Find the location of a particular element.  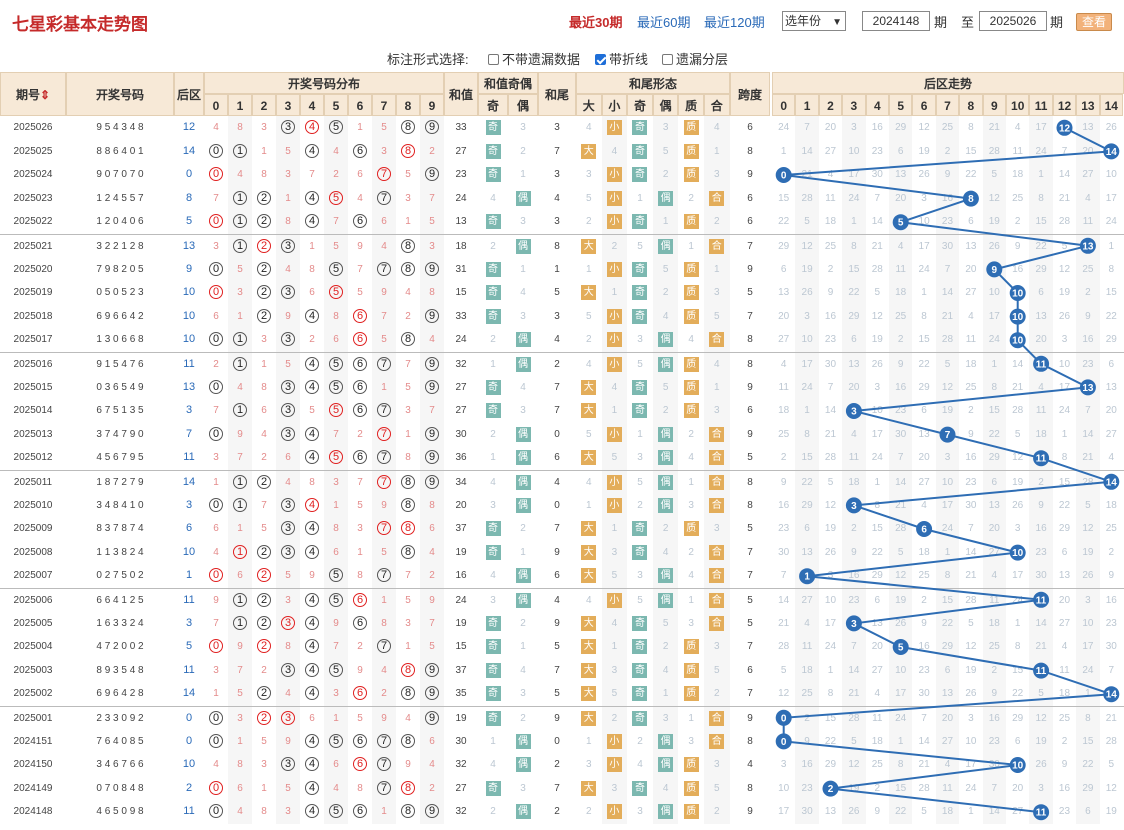

header-period: 期号⇕ is located at coordinates (33, 94).